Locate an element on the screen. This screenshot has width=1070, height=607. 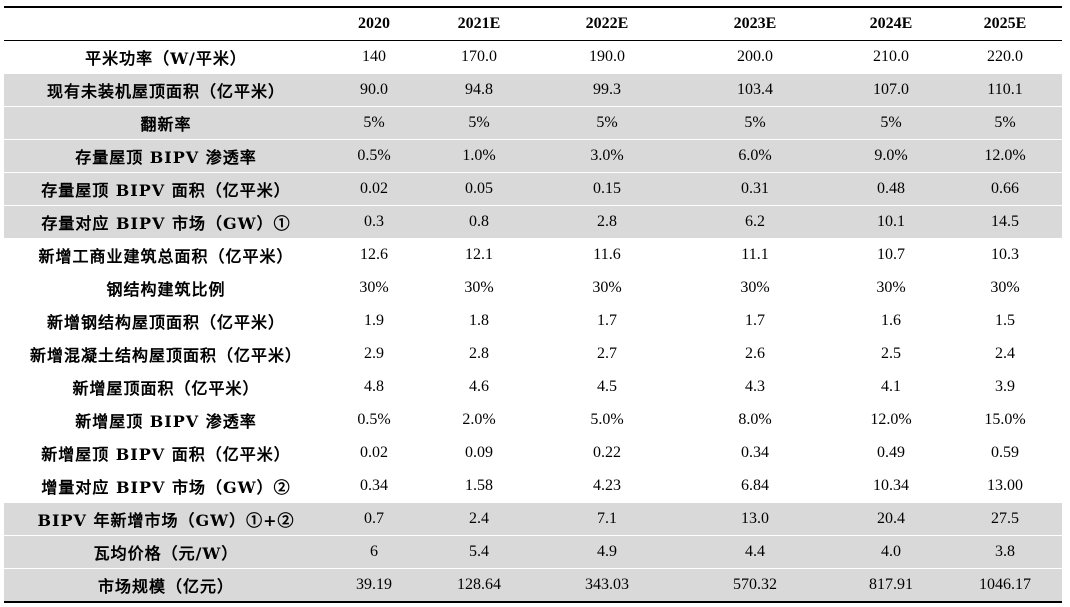
table-cell: 12.6 is located at coordinates (374, 255).